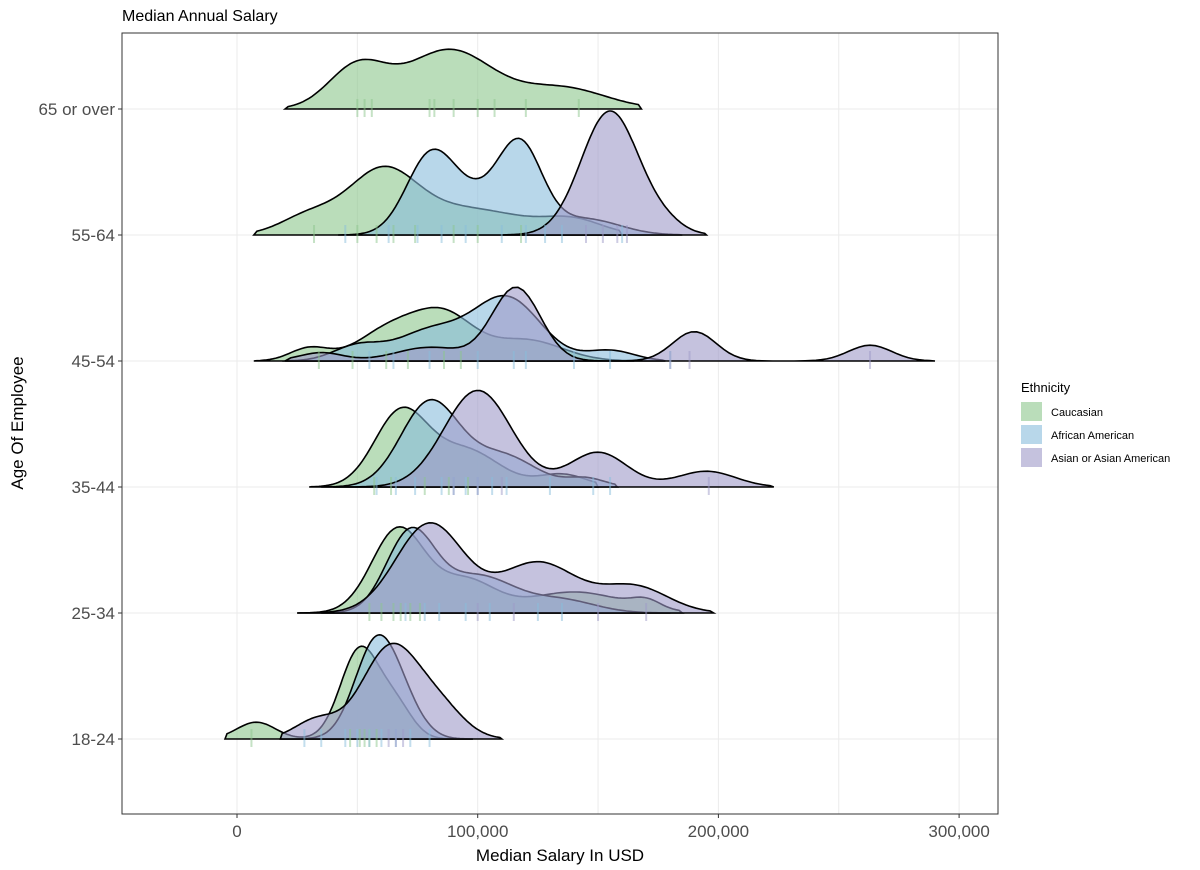 The image size is (1200, 870). I want to click on x-tick-label: 300,000, so click(958, 831).